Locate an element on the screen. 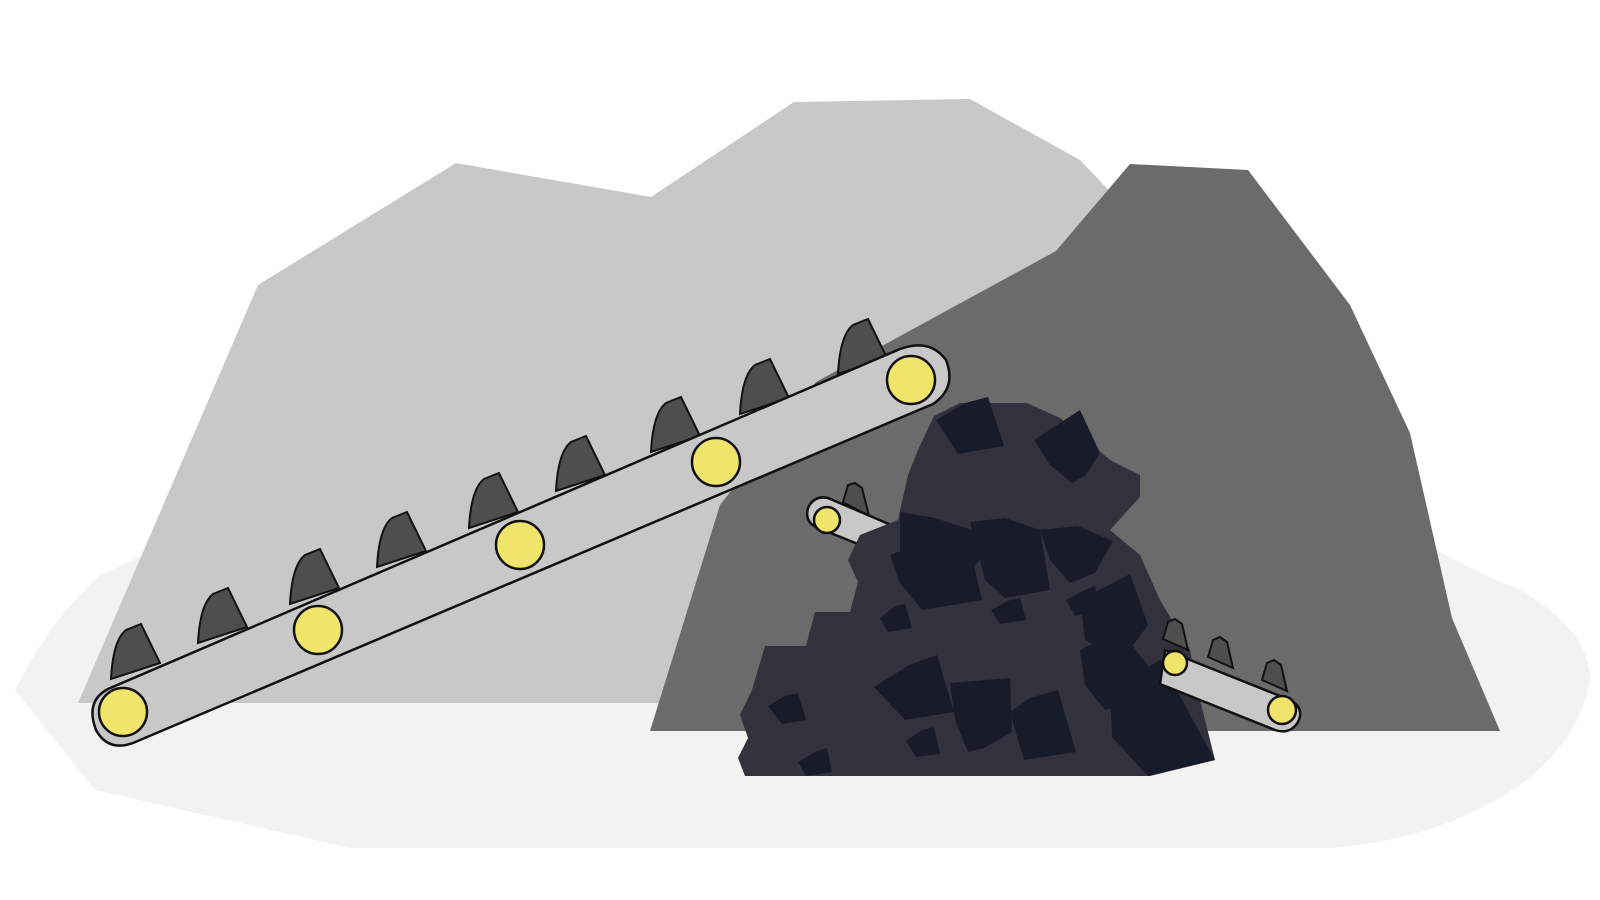  small-conveyor-right is located at coordinates (1230, 675).